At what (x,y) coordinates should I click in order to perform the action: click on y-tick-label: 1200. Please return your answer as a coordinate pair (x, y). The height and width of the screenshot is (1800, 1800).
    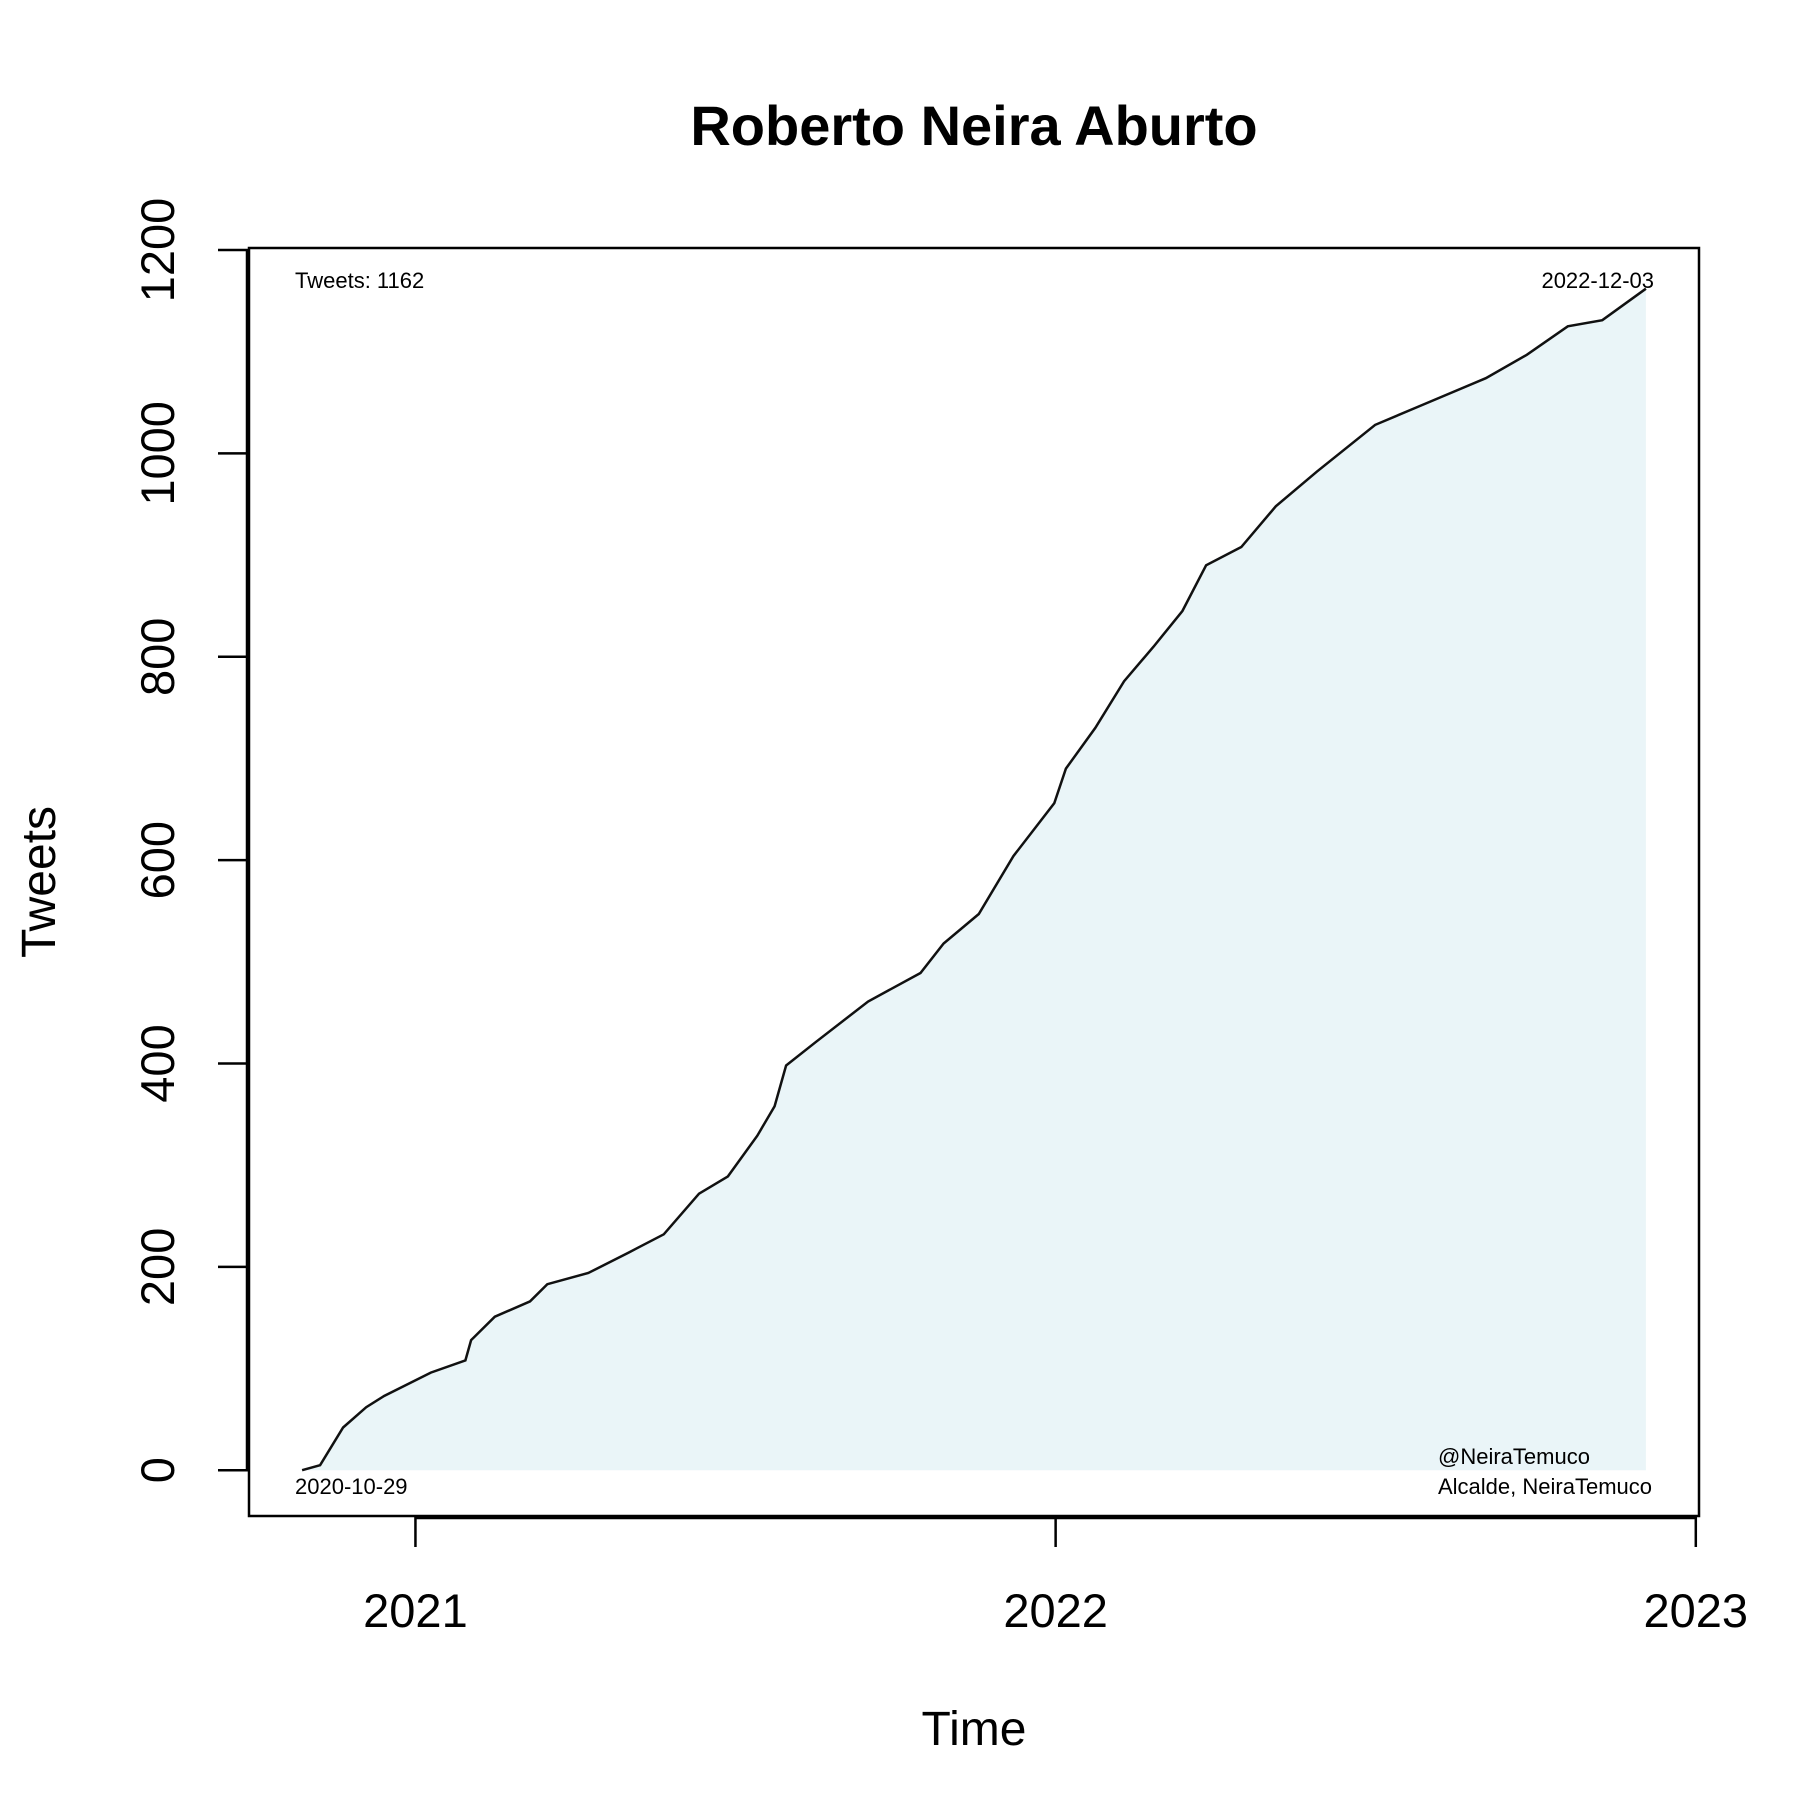
    Looking at the image, I should click on (157, 250).